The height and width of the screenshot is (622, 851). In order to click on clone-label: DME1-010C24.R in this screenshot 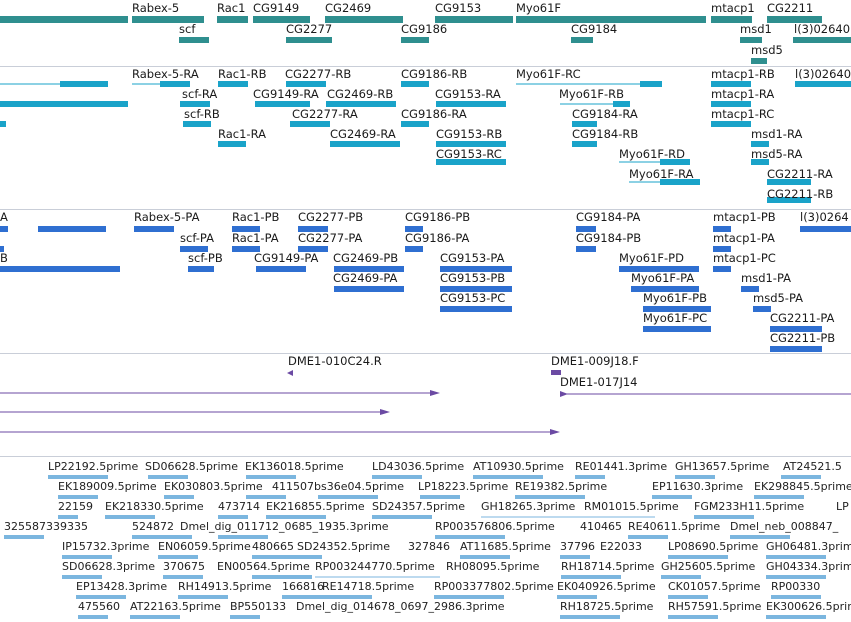, I will do `click(335, 361)`.